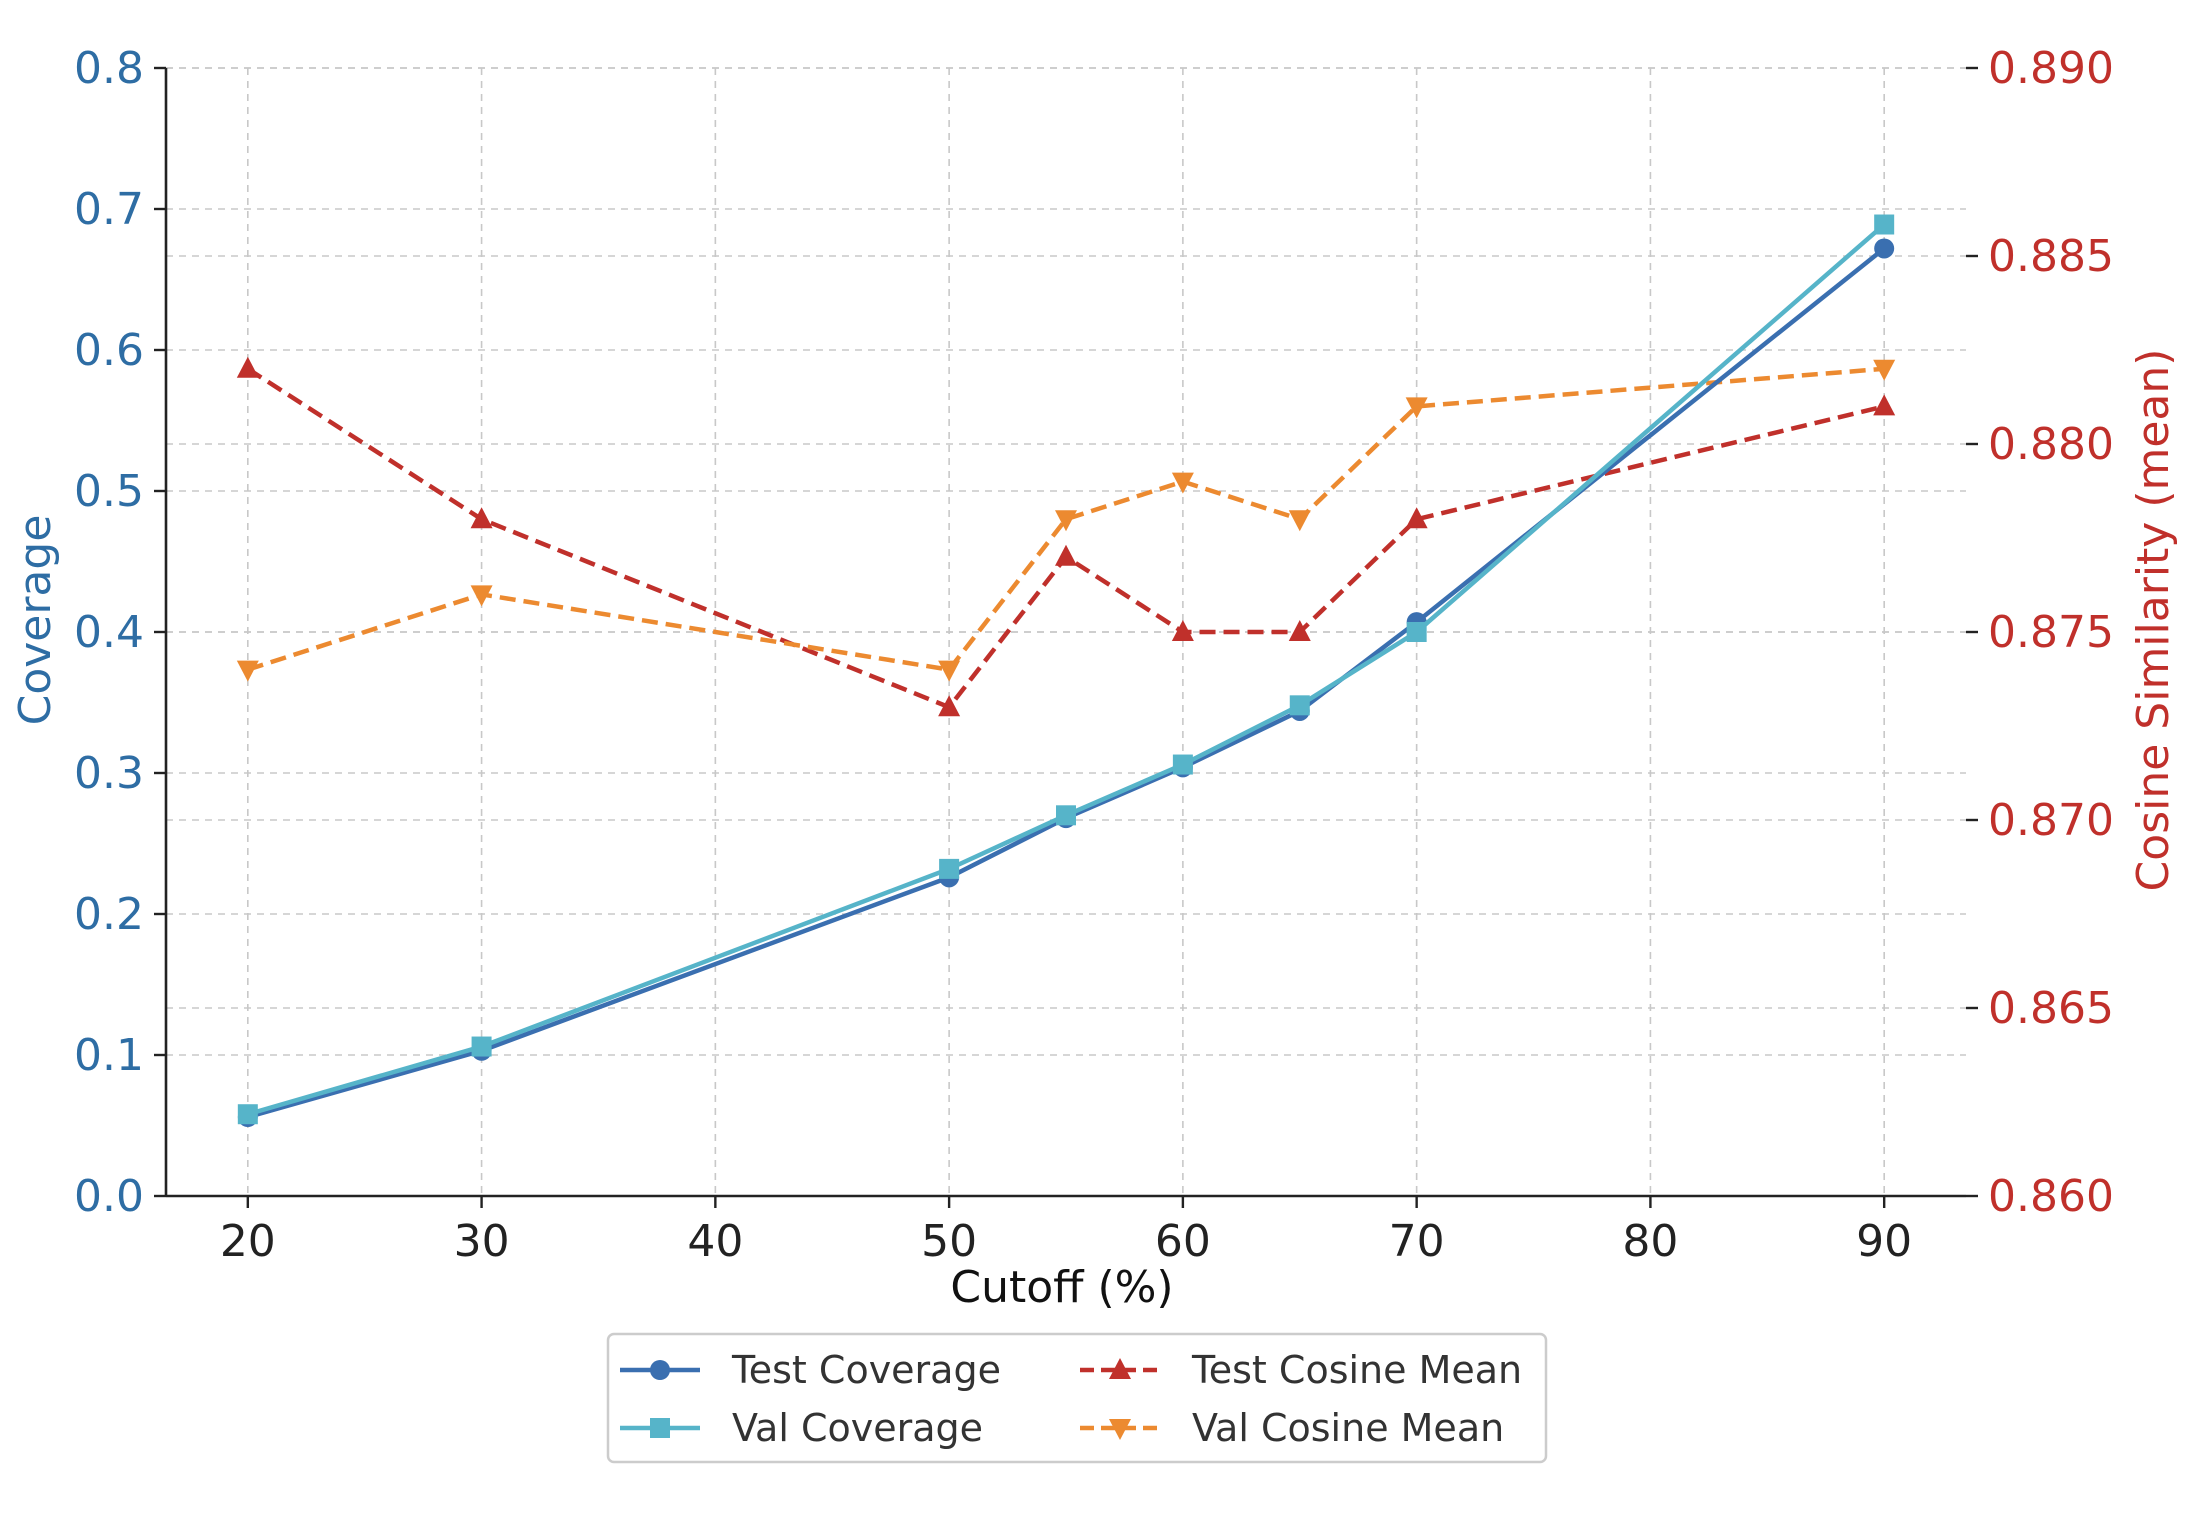 The image size is (2188, 1520). What do you see at coordinates (109, 350) in the screenshot?
I see `y-left-tick-label: 0.6` at bounding box center [109, 350].